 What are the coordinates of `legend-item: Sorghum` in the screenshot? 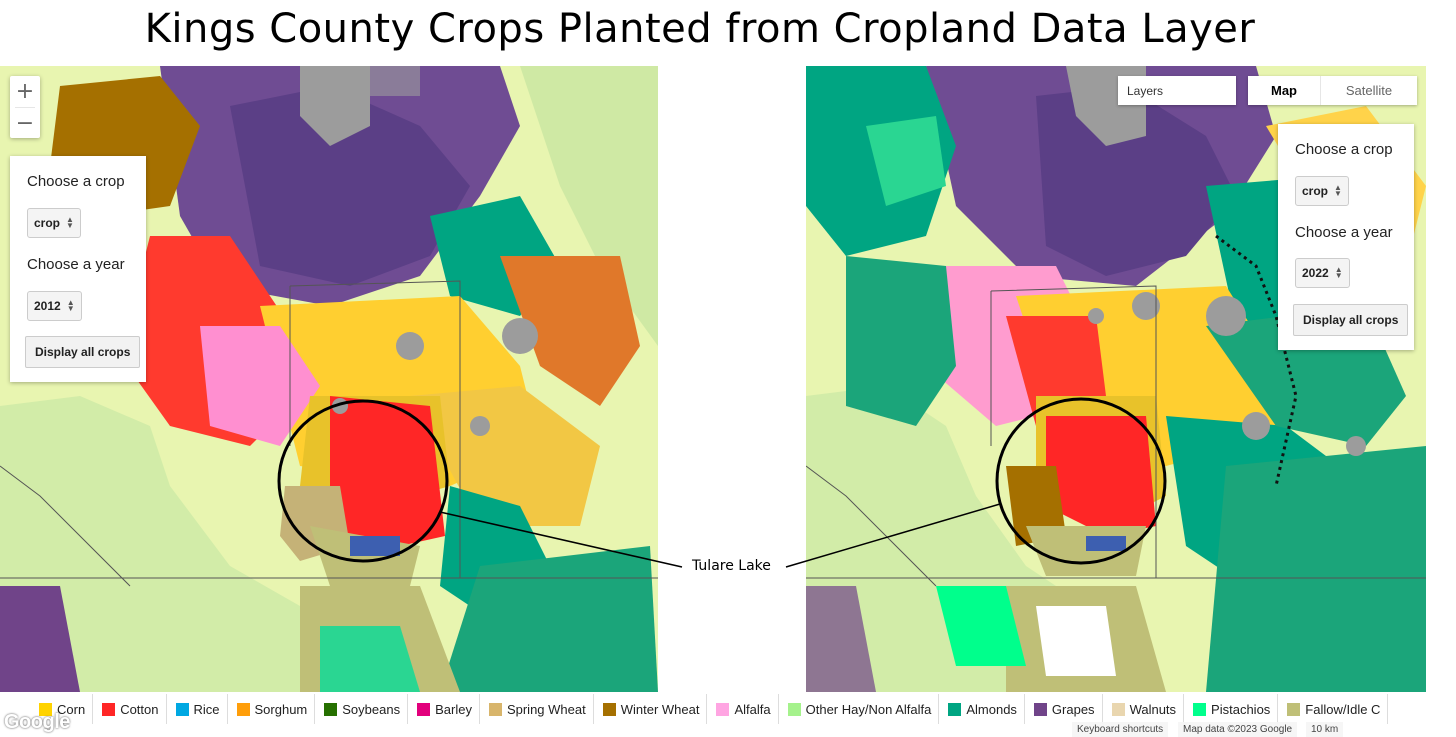 It's located at (272, 709).